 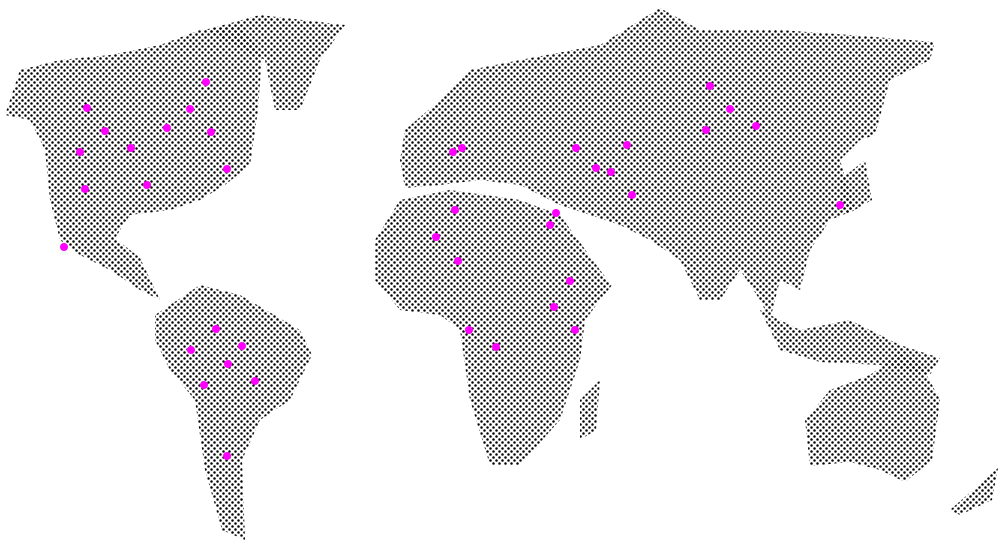 I want to click on north-america-landmass, so click(x=133, y=162).